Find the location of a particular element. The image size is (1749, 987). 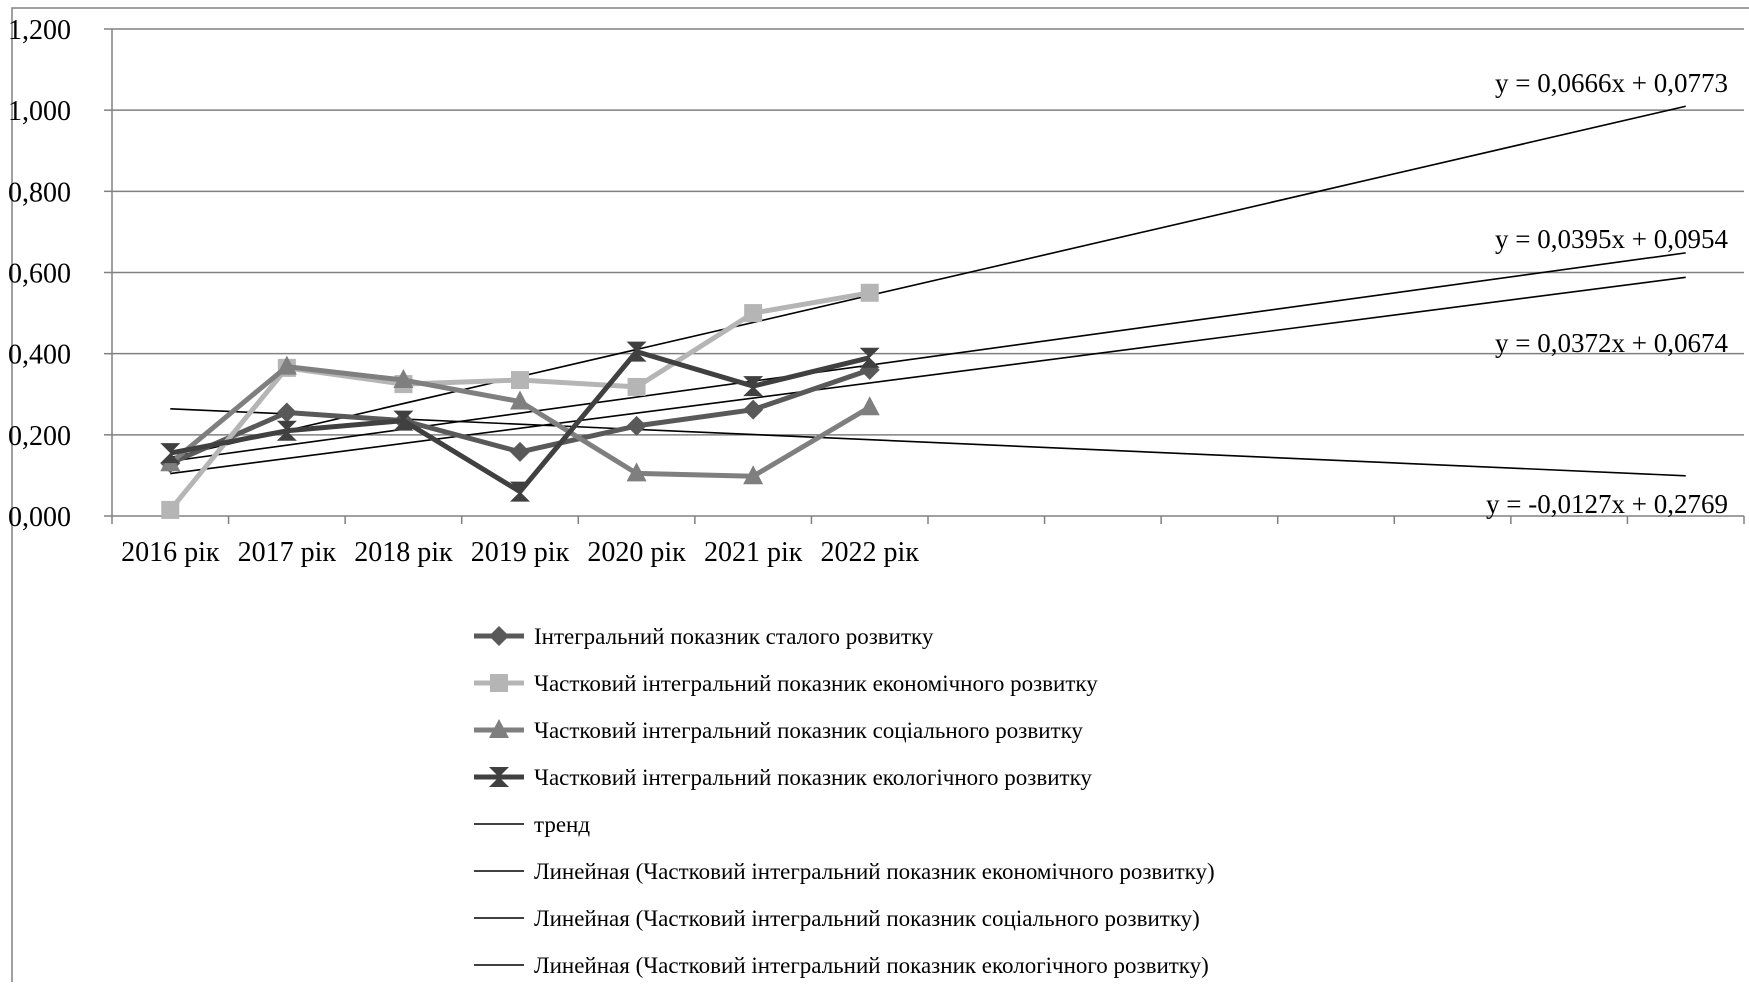

y-tick-label: 0,200 is located at coordinates (39, 436).